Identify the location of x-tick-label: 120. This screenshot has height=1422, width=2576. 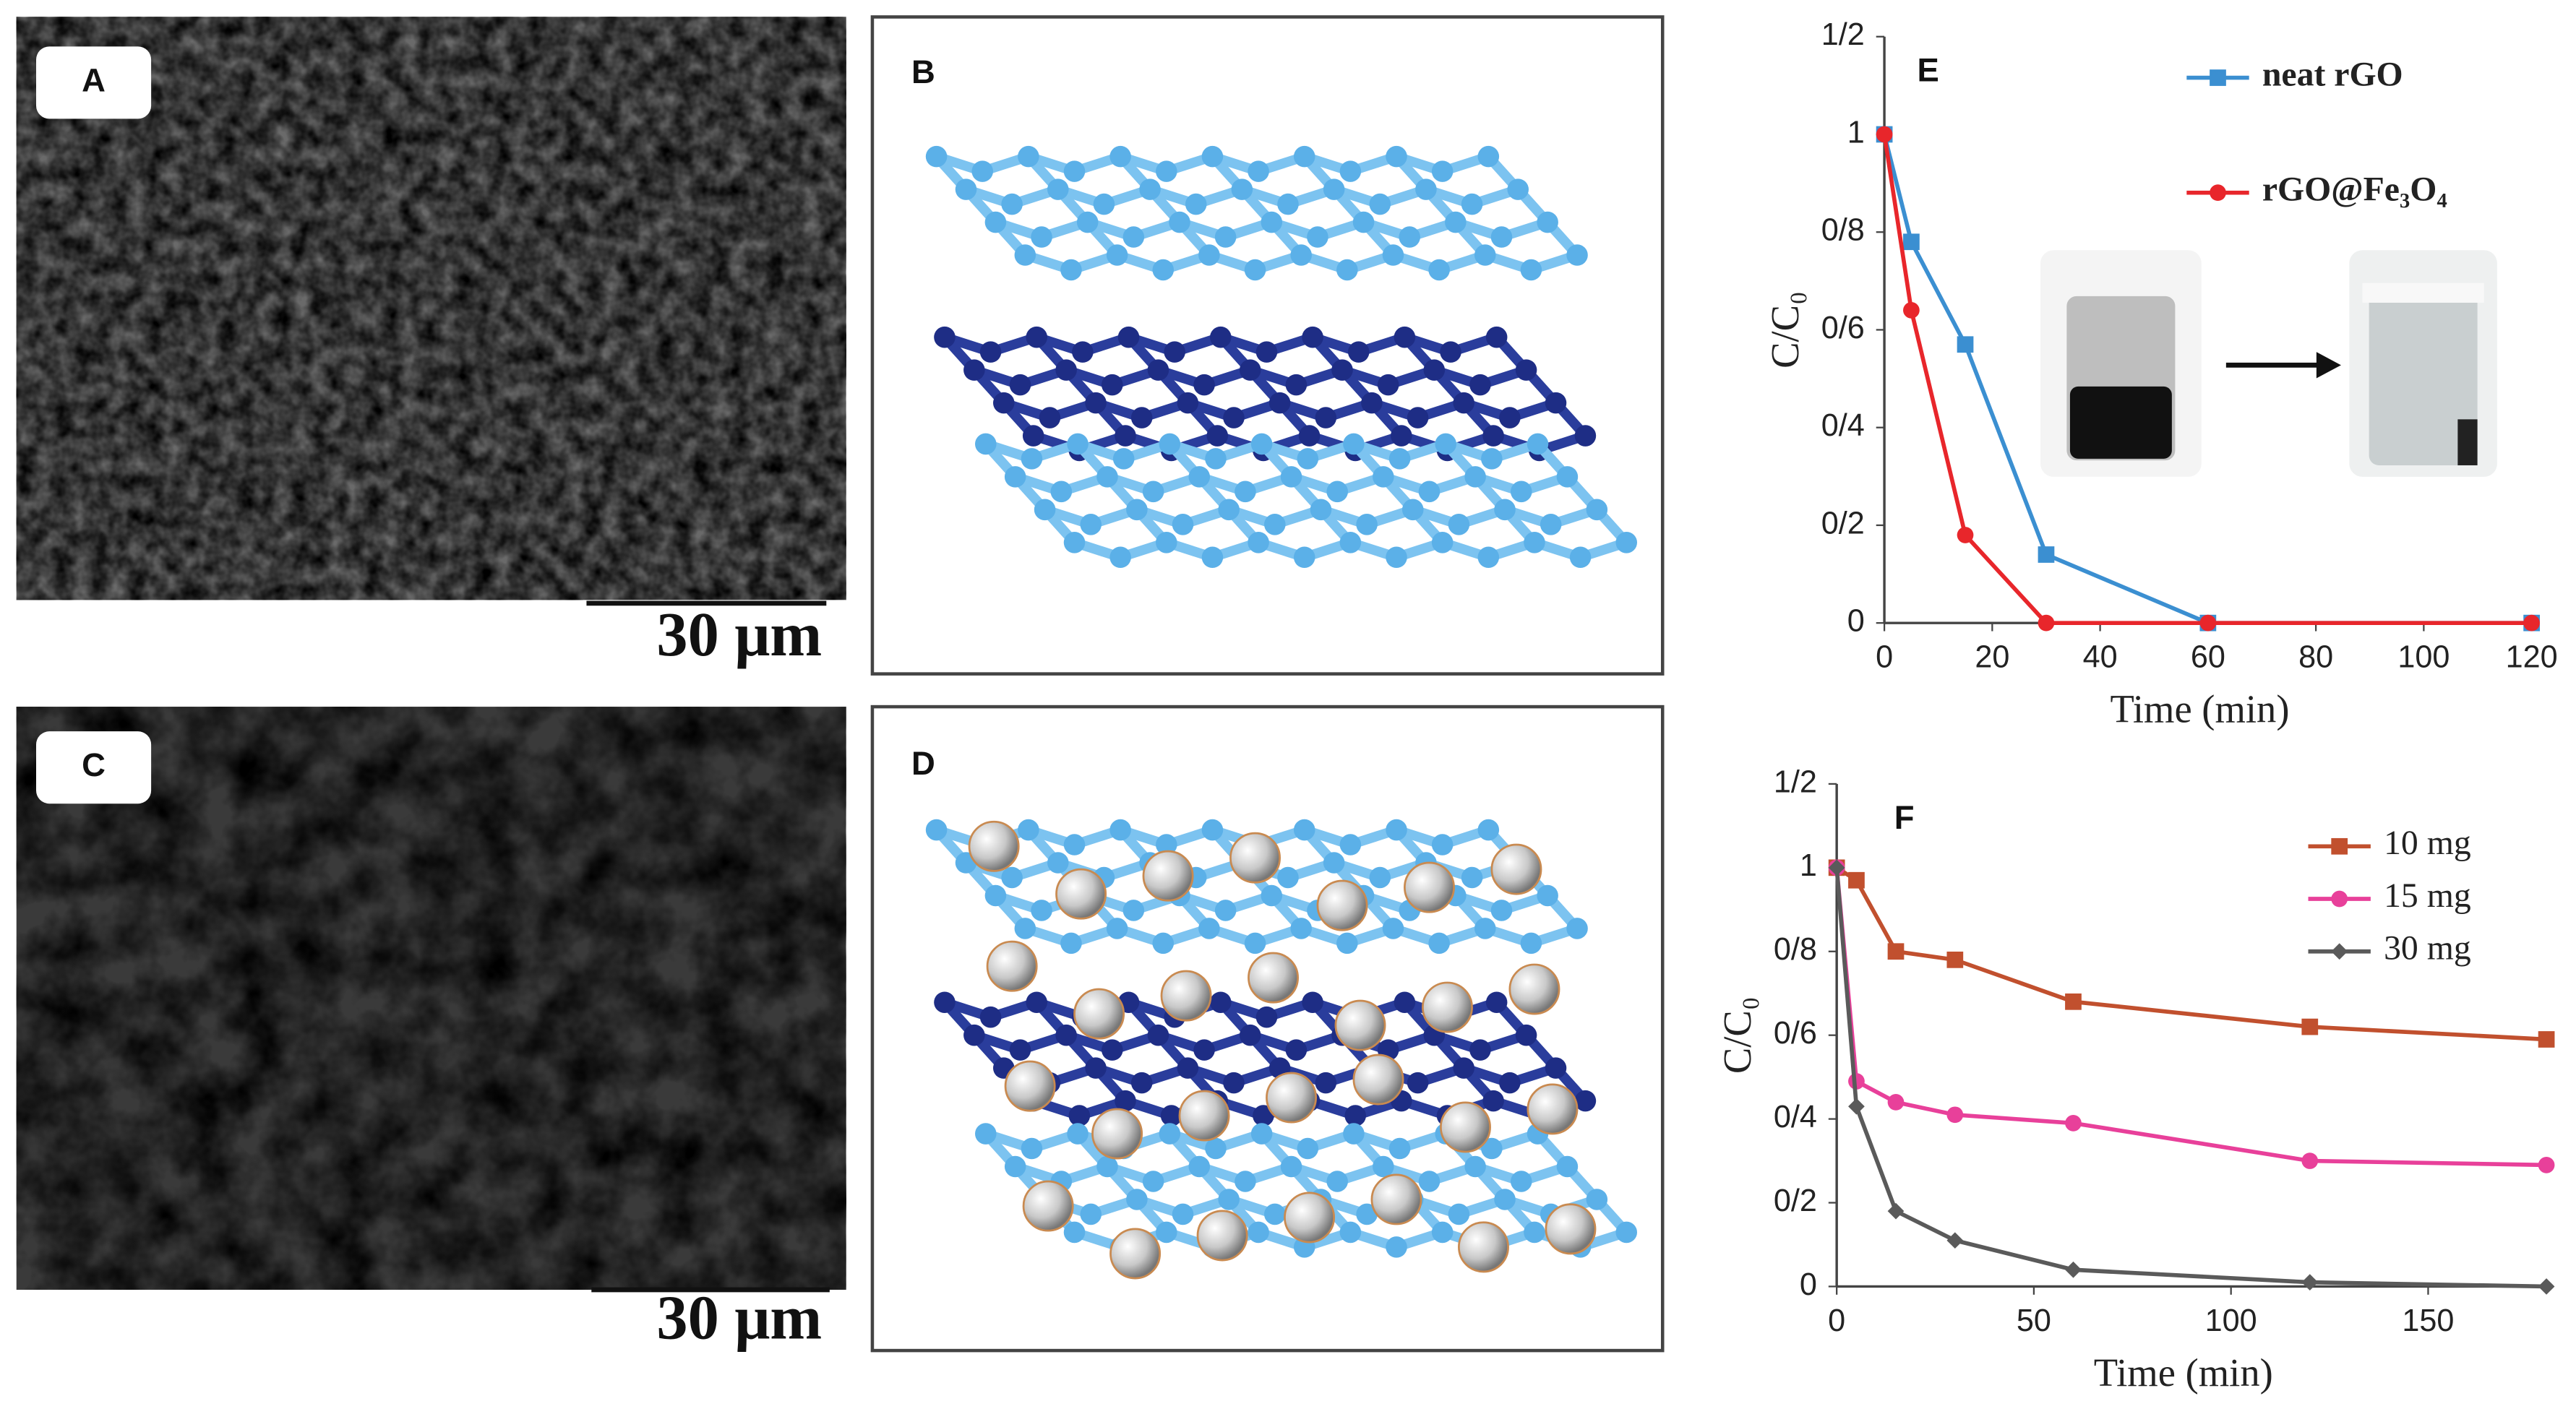
(2532, 657).